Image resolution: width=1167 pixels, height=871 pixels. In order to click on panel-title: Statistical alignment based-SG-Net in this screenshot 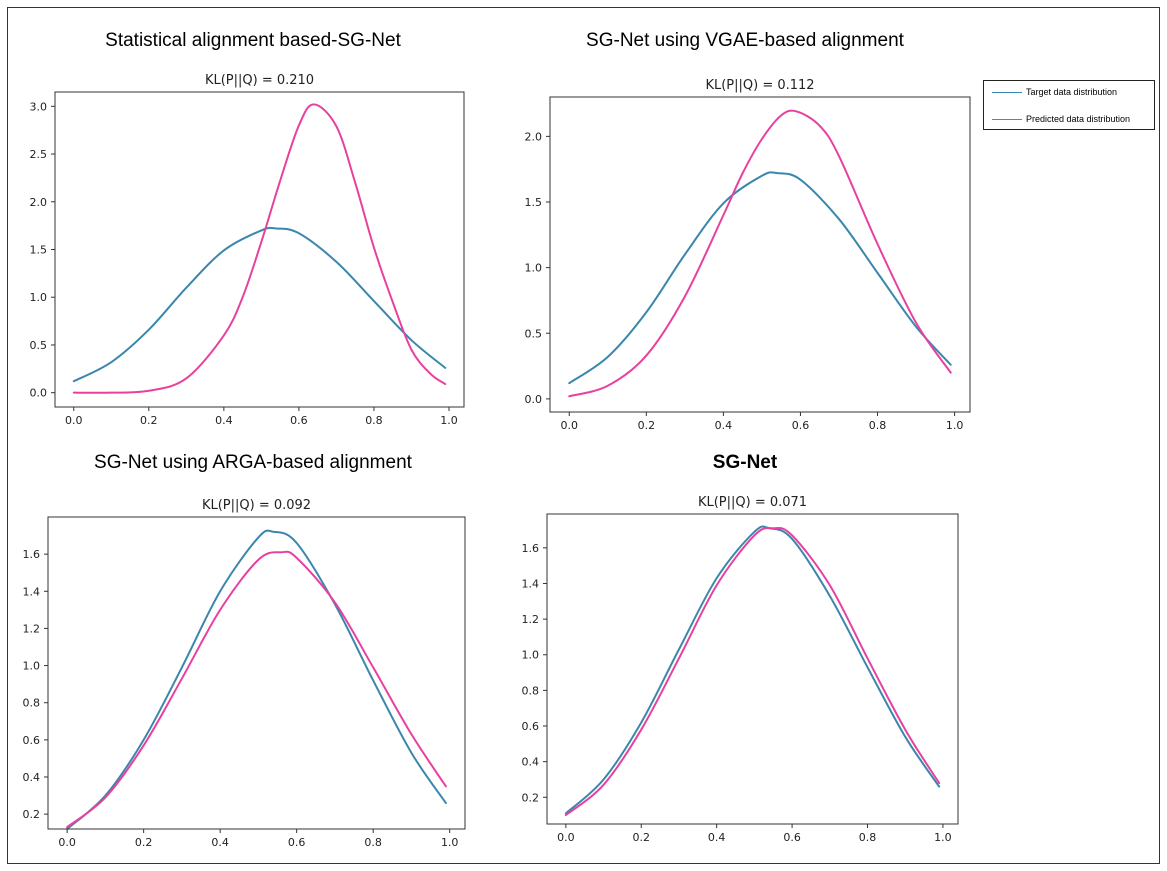, I will do `click(253, 40)`.